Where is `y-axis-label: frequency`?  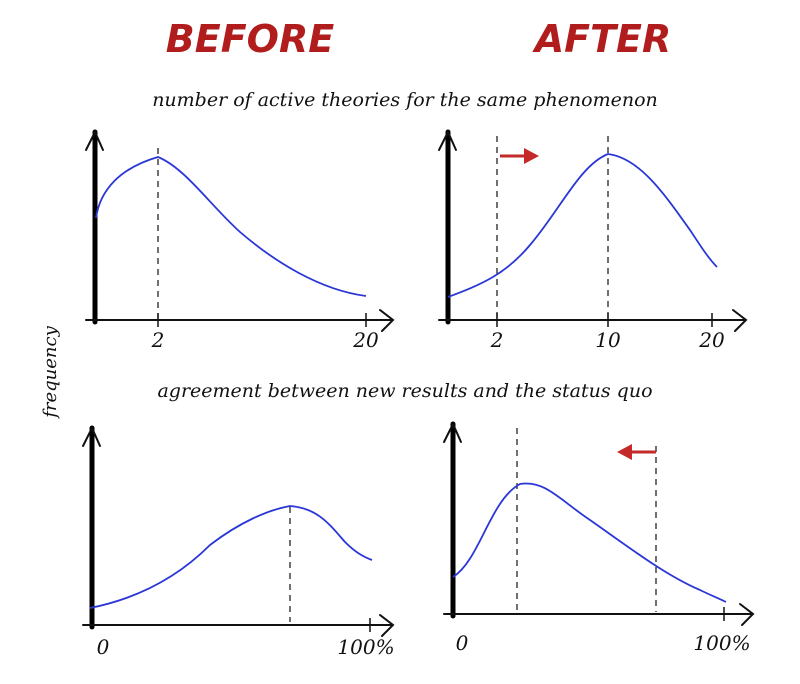 y-axis-label: frequency is located at coordinates (50, 372).